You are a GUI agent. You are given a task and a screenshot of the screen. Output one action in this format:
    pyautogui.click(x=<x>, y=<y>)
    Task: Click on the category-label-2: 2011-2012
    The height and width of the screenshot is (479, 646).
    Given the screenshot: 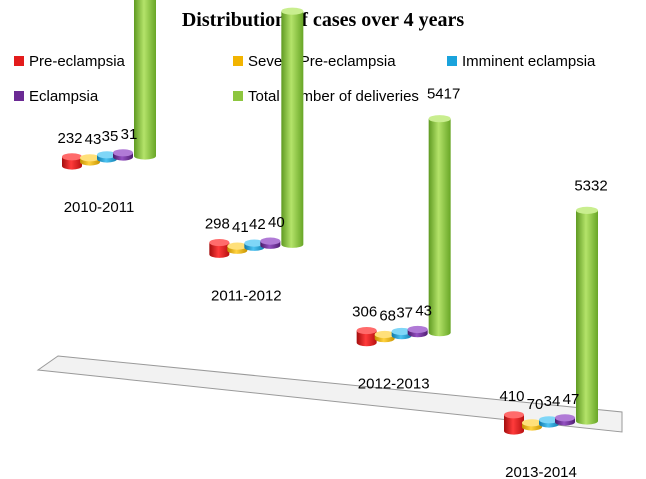 What is the action you would take?
    pyautogui.click(x=246, y=295)
    